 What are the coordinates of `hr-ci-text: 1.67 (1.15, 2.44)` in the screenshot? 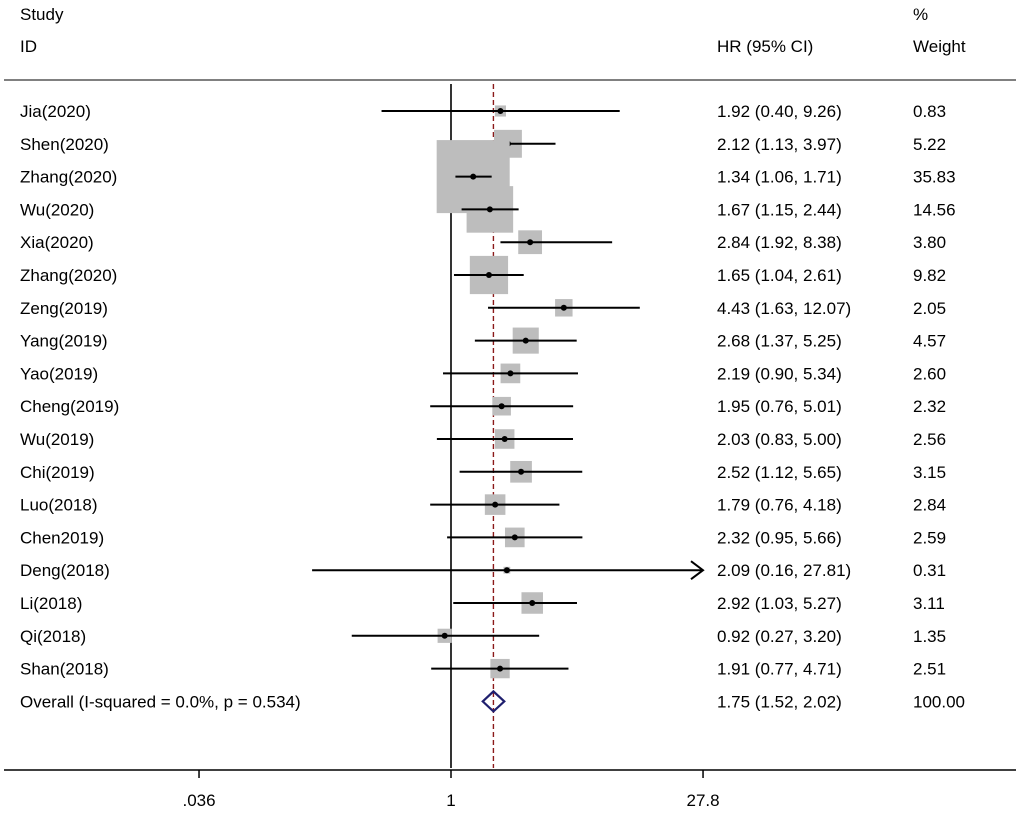 It's located at (779, 209).